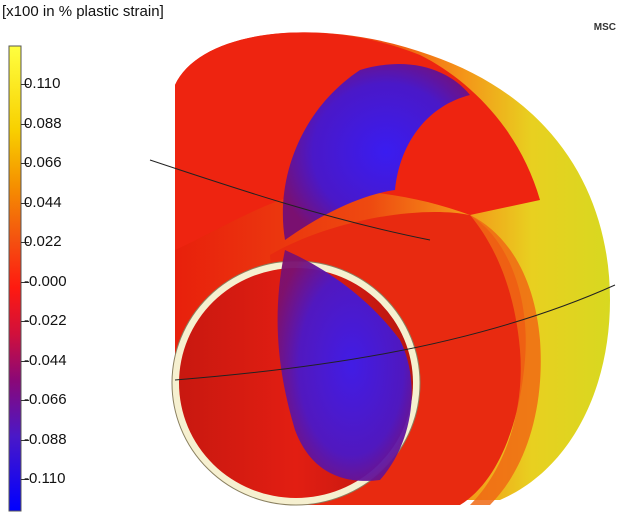  I want to click on msc-logo: MSC, so click(604, 27).